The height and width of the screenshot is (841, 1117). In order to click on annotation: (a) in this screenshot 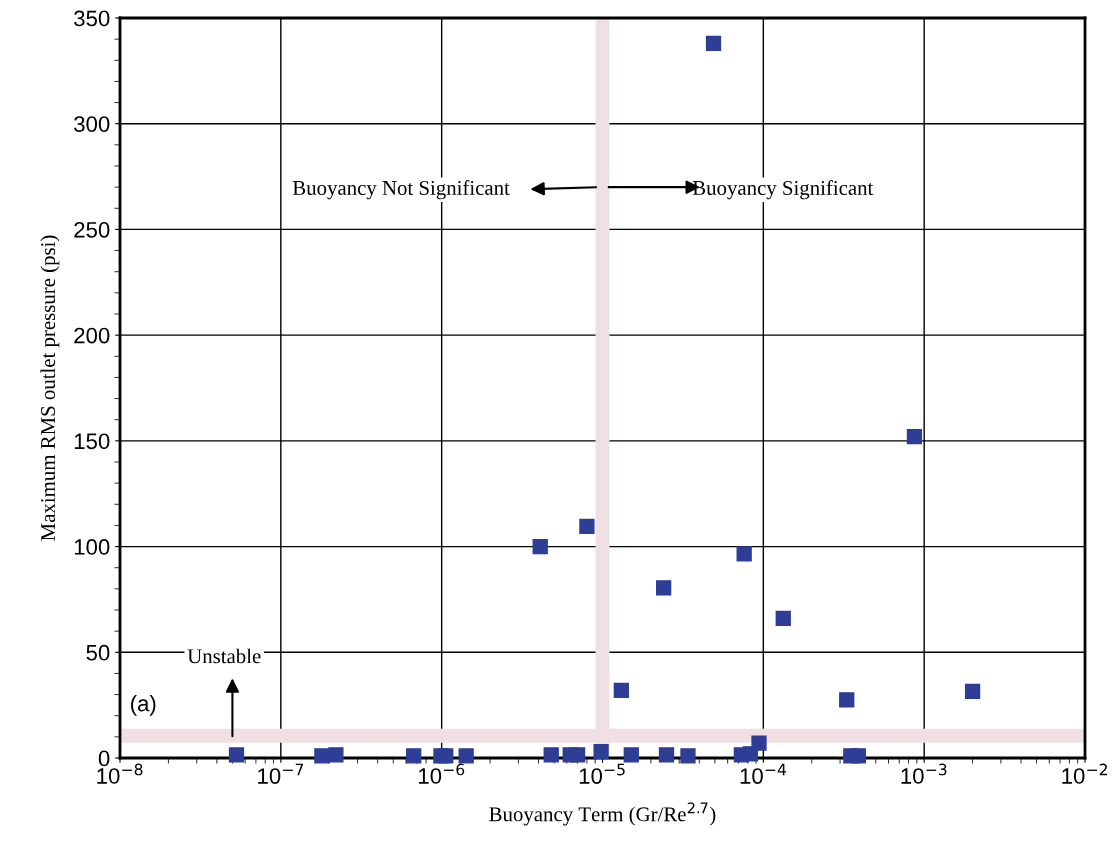, I will do `click(143, 705)`.